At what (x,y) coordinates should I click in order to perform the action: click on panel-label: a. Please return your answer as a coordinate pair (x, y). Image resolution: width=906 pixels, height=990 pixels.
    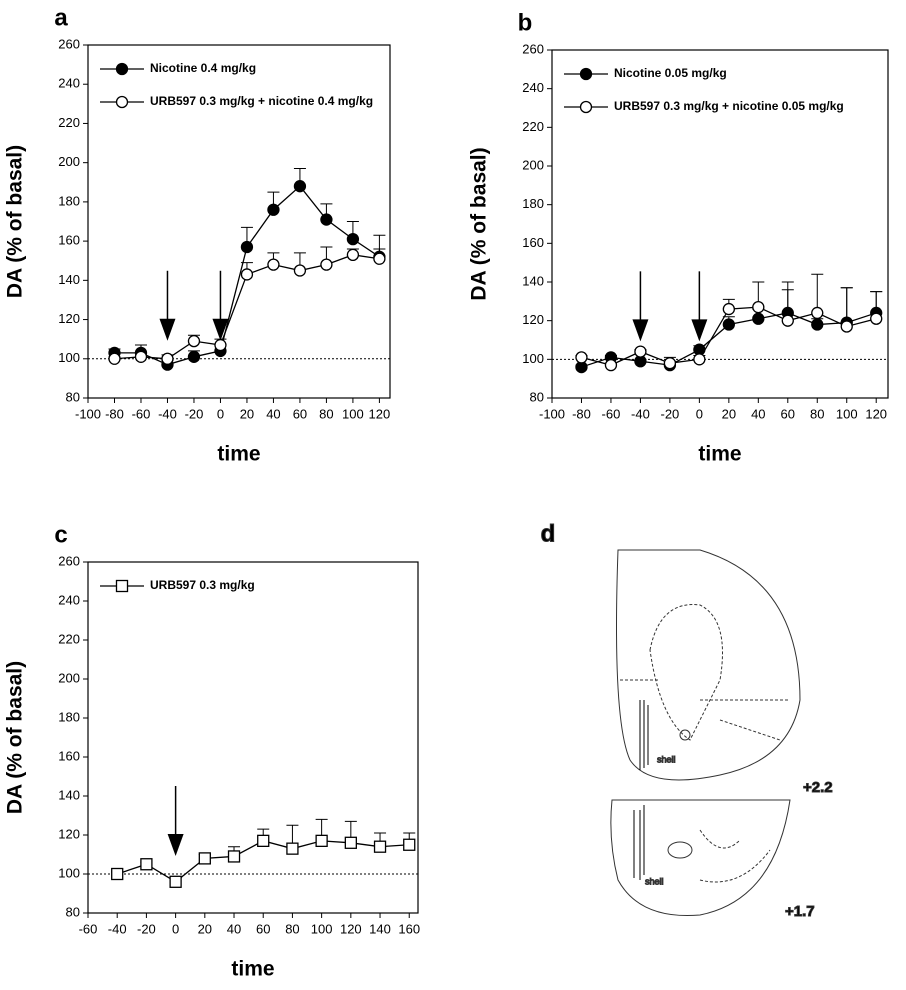
    Looking at the image, I should click on (61, 17).